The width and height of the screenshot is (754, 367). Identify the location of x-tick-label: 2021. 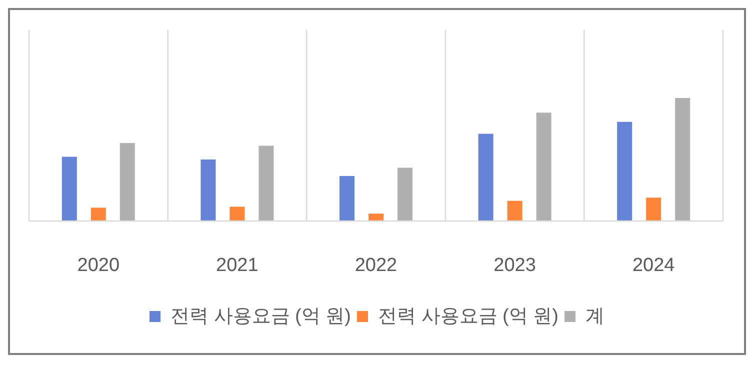
(237, 265).